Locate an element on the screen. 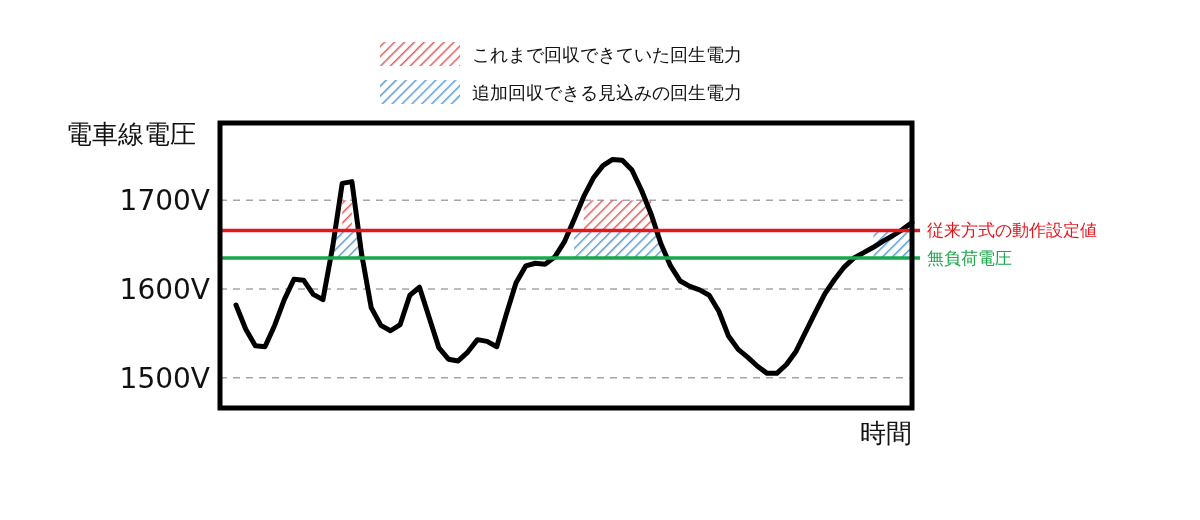  legend-label: 追加回収できる見込みの回生電力 is located at coordinates (607, 92).